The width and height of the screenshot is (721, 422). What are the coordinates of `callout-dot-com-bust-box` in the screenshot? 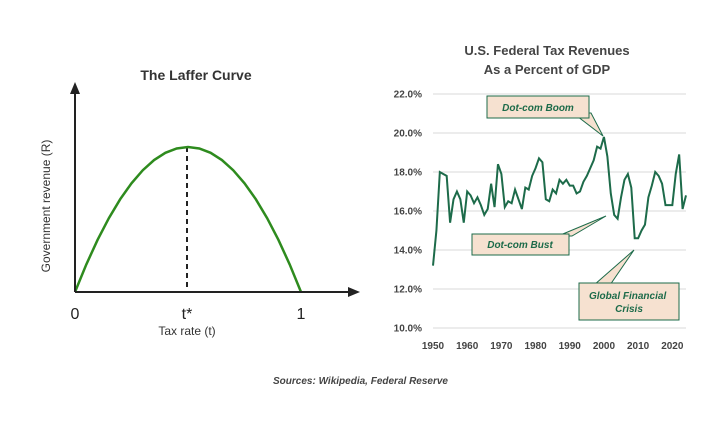 It's located at (520, 244).